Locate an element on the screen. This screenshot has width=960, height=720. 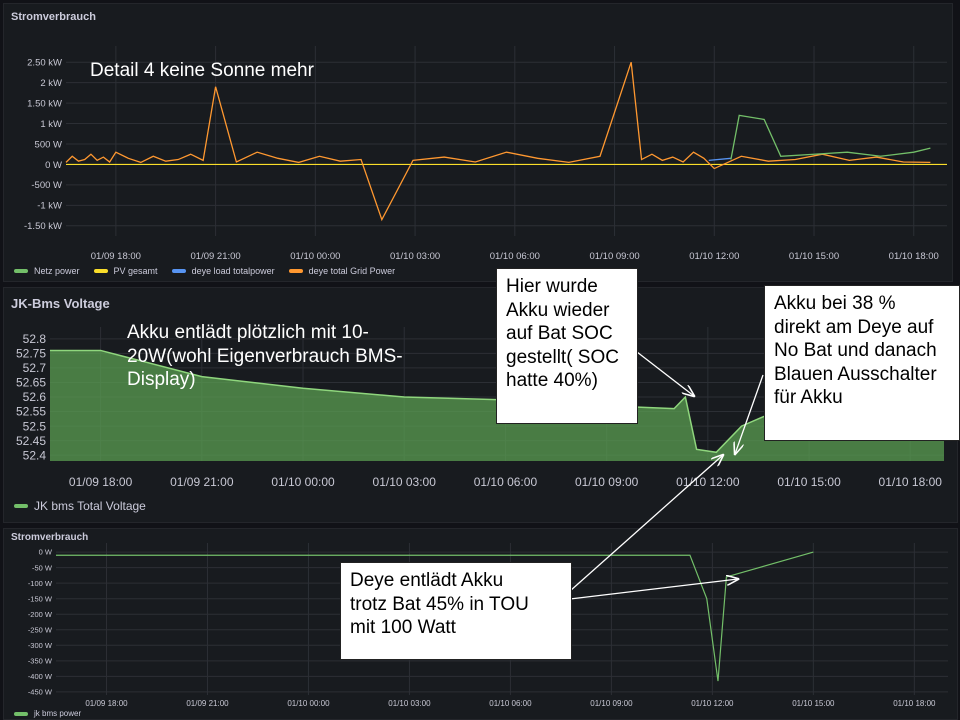
legend-label: Netz power is located at coordinates (57, 271).